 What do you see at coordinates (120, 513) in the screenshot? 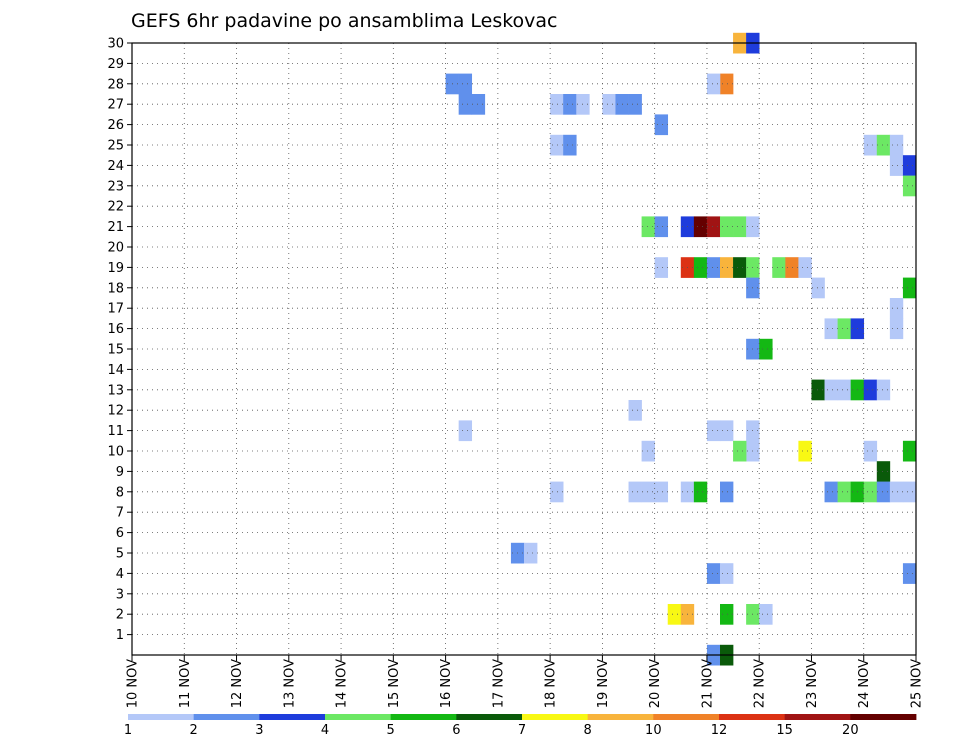
I see `y-tick-label: 7` at bounding box center [120, 513].